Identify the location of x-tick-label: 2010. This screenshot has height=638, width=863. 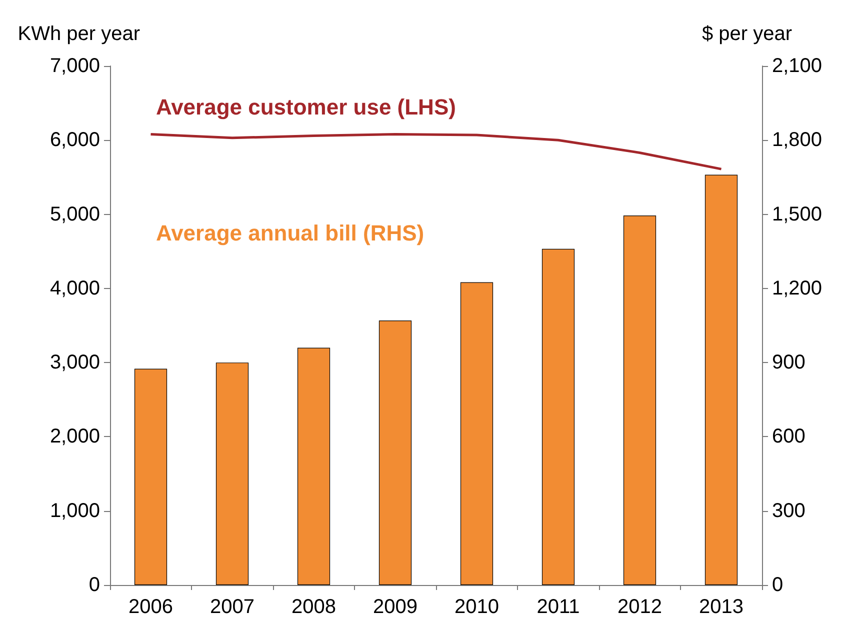
(476, 607).